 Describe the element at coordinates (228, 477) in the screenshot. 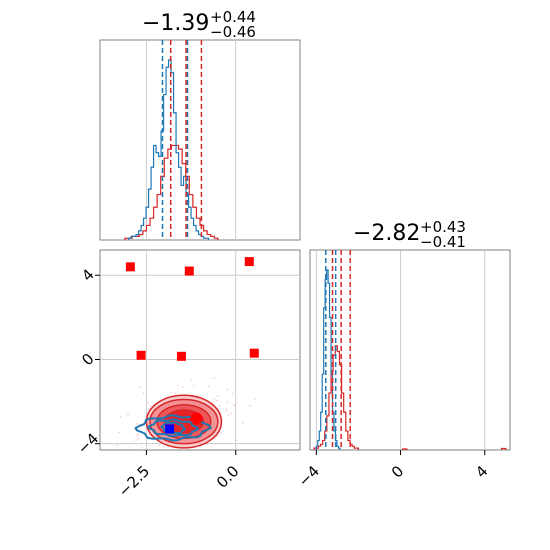

I see `joint-x-label-1: 0.0` at that location.